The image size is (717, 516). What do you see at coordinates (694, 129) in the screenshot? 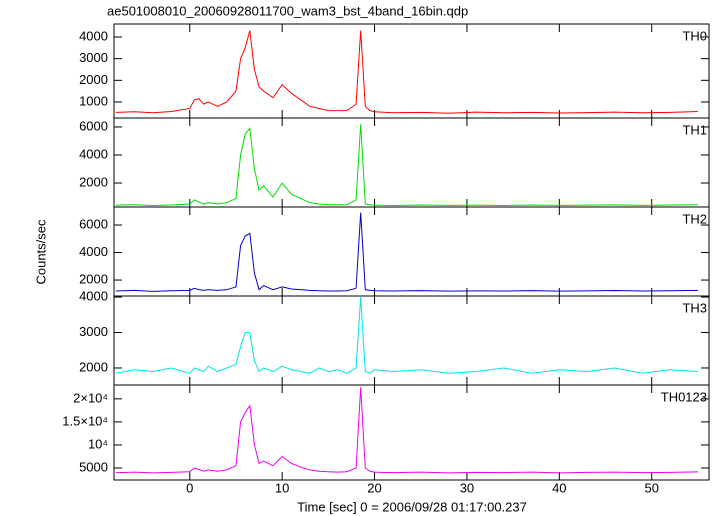
I see `panel-label: TH1` at bounding box center [694, 129].